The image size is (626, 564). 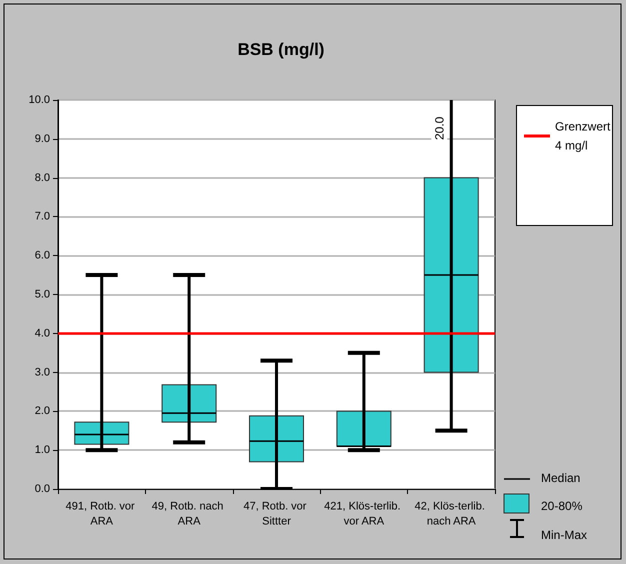 I want to click on y-tick-label: 5.0, so click(x=42, y=294).